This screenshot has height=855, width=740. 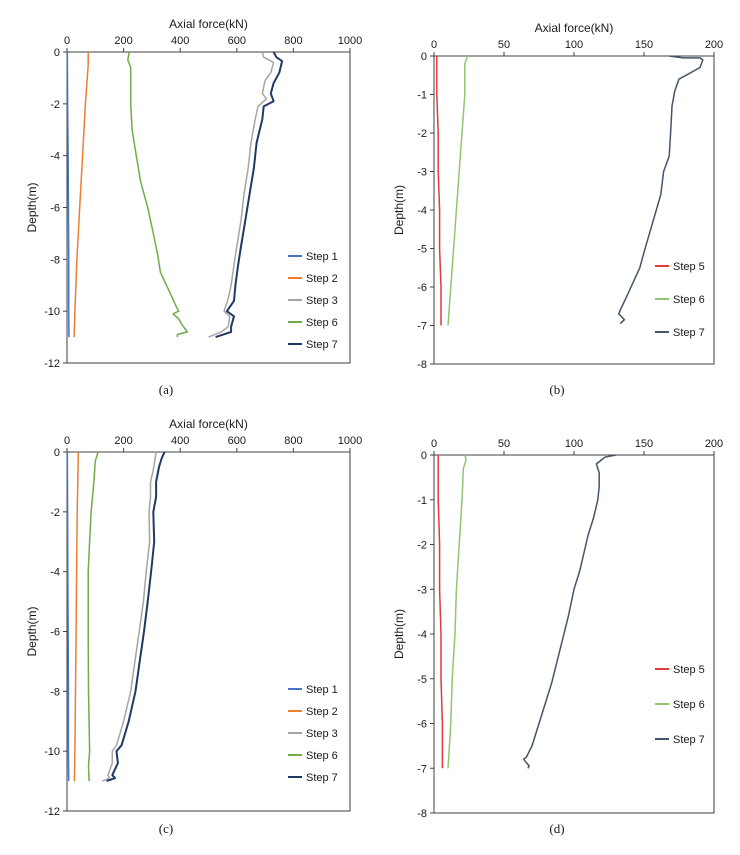 What do you see at coordinates (166, 389) in the screenshot?
I see `figure-caption: (a)` at bounding box center [166, 389].